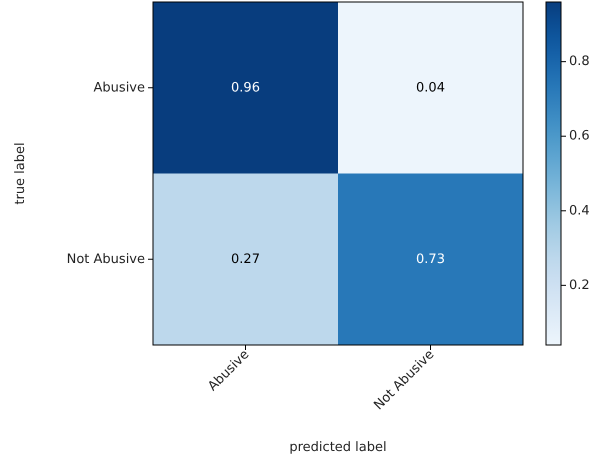 The width and height of the screenshot is (611, 458). What do you see at coordinates (579, 62) in the screenshot?
I see `color-bar-label: 0.8` at bounding box center [579, 62].